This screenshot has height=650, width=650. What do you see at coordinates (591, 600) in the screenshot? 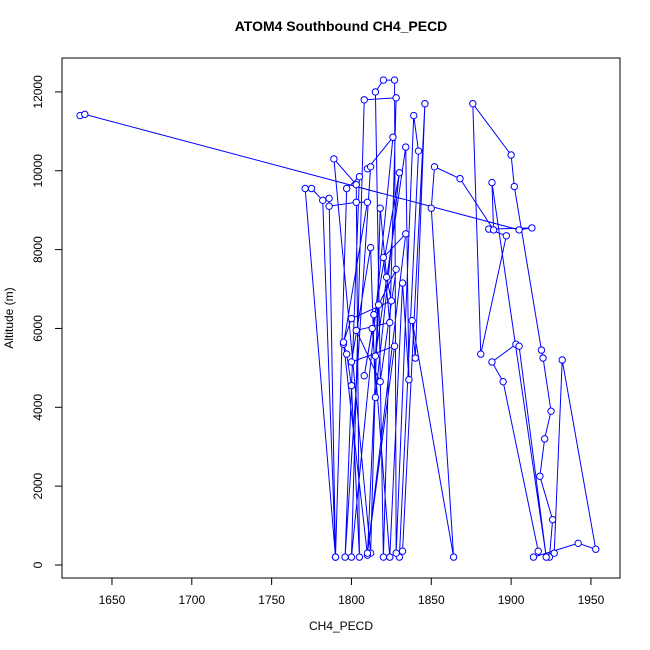
I see `x-tick-label: 1950` at bounding box center [591, 600].